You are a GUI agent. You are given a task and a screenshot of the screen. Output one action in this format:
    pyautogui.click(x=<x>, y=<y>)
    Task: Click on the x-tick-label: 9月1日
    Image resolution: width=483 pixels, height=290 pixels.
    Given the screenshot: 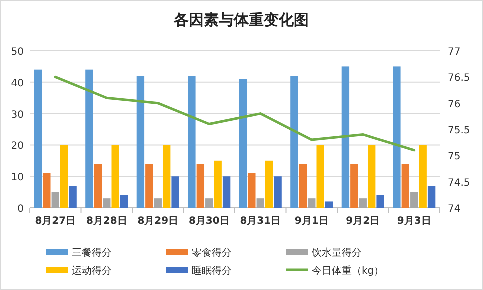 What is the action you would take?
    pyautogui.click(x=311, y=221)
    